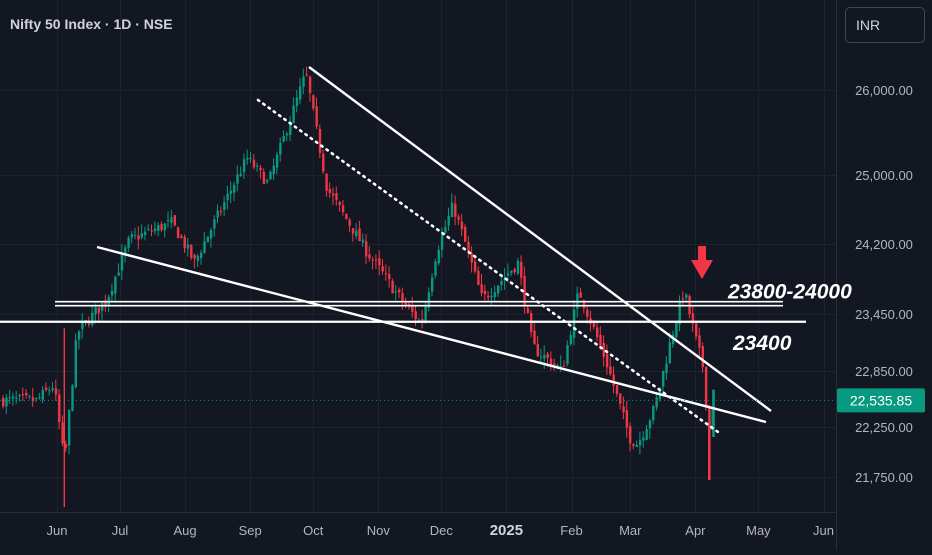 The height and width of the screenshot is (555, 932). What do you see at coordinates (630, 530) in the screenshot?
I see `x-tick-label: Mar` at bounding box center [630, 530].